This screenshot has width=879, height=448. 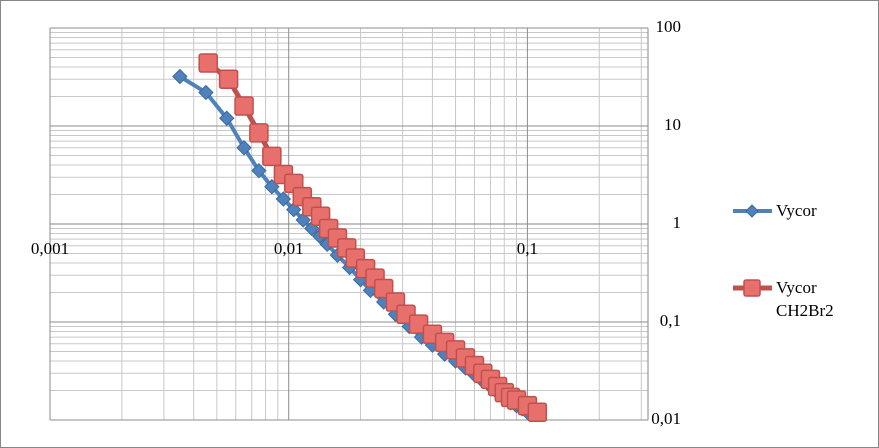 What do you see at coordinates (669, 26) in the screenshot?
I see `y-tick-label: 100` at bounding box center [669, 26].